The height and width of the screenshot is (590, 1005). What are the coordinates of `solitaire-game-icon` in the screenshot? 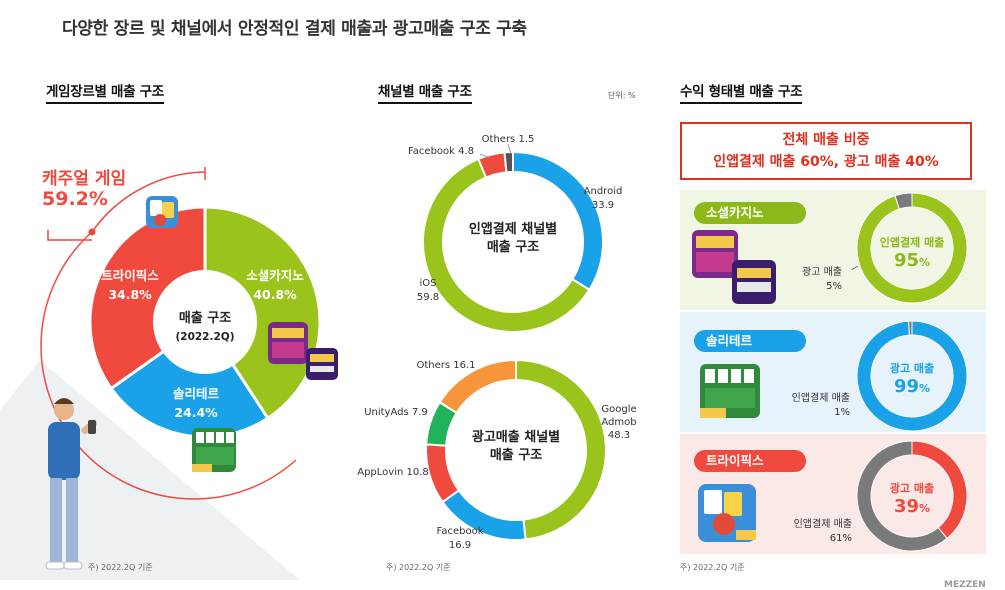 It's located at (214, 450).